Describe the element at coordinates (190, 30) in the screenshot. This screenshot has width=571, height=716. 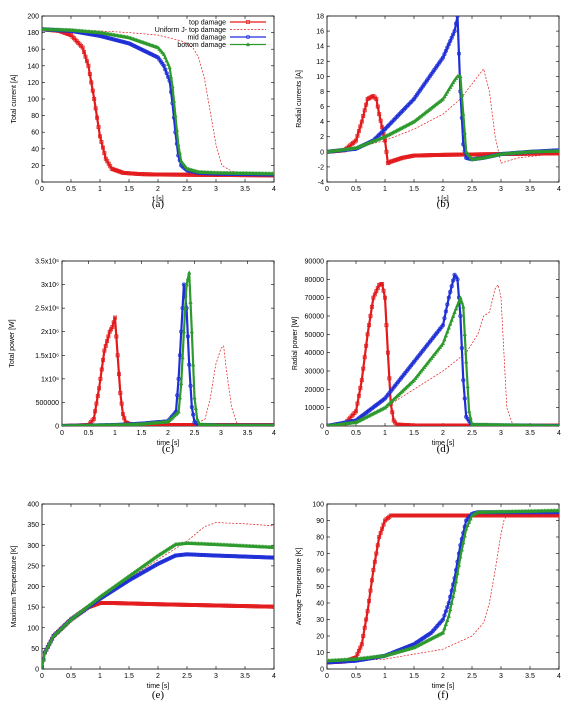
I see `legend-label-uniform: Uniform J- top damage` at that location.